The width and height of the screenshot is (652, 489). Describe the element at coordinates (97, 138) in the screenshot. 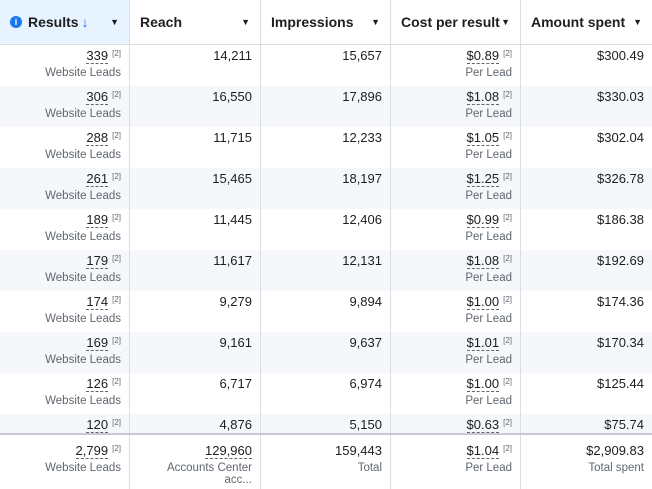

I see `results-value: 288` at that location.